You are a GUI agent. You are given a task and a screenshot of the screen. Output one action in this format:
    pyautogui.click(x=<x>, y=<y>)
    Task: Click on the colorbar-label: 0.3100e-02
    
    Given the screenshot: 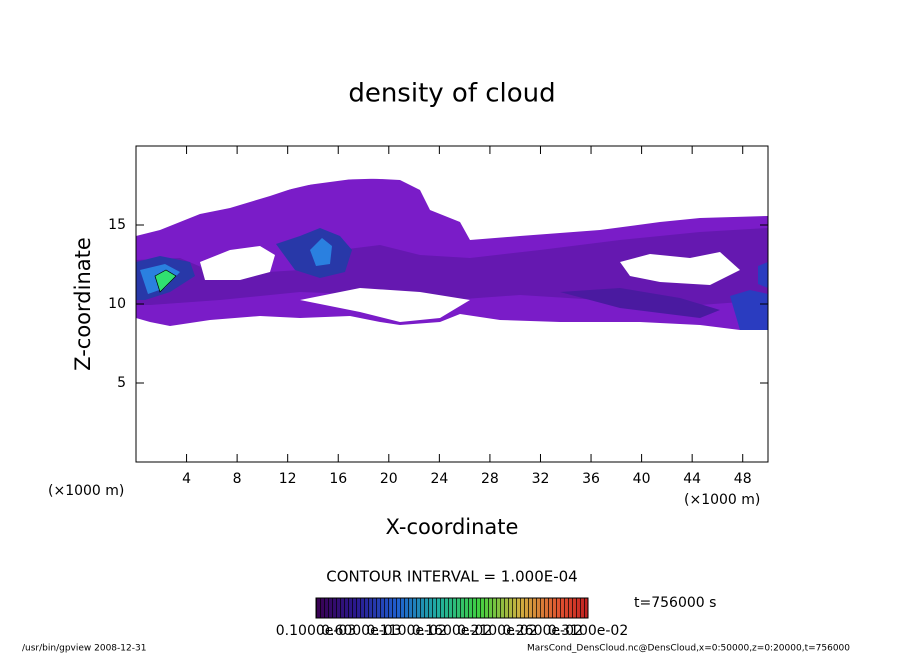 What is the action you would take?
    pyautogui.click(x=588, y=631)
    